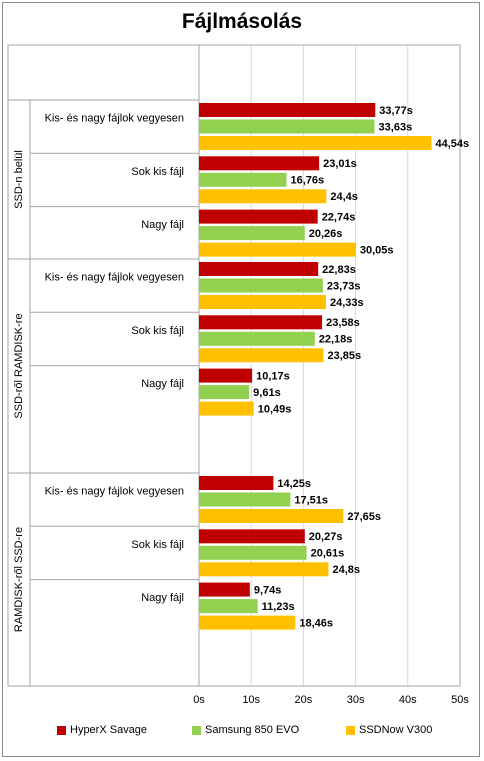  Describe the element at coordinates (268, 591) in the screenshot. I see `data-label: 9,74s` at that location.